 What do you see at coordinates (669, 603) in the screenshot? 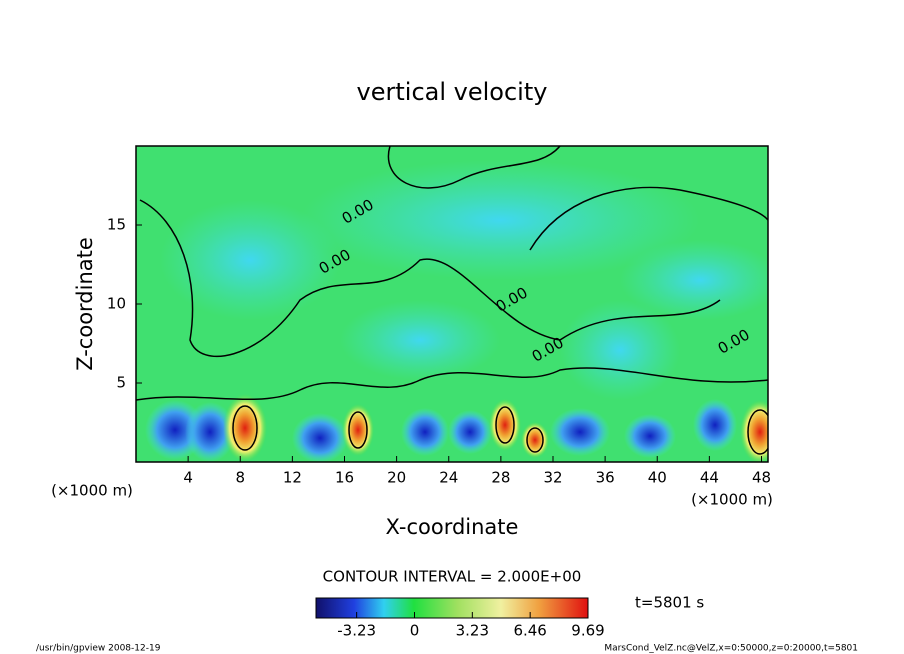
I see `time-label: t=5801 s` at bounding box center [669, 603].